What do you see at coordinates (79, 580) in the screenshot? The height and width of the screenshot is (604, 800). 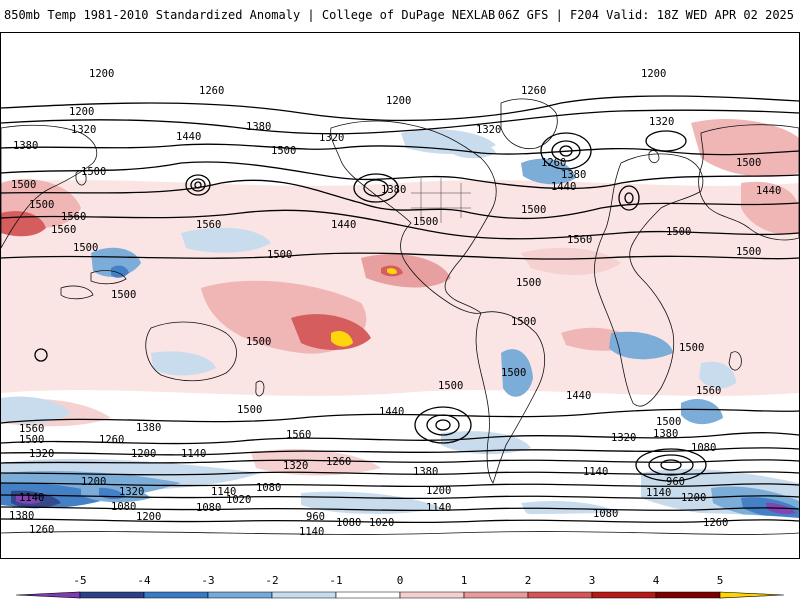 I see `colorbar-tick-label: -5` at bounding box center [79, 580].